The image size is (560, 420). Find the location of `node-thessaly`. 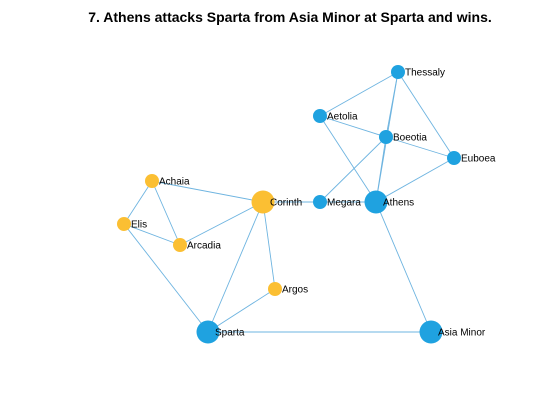

node-thessaly is located at coordinates (398, 72).